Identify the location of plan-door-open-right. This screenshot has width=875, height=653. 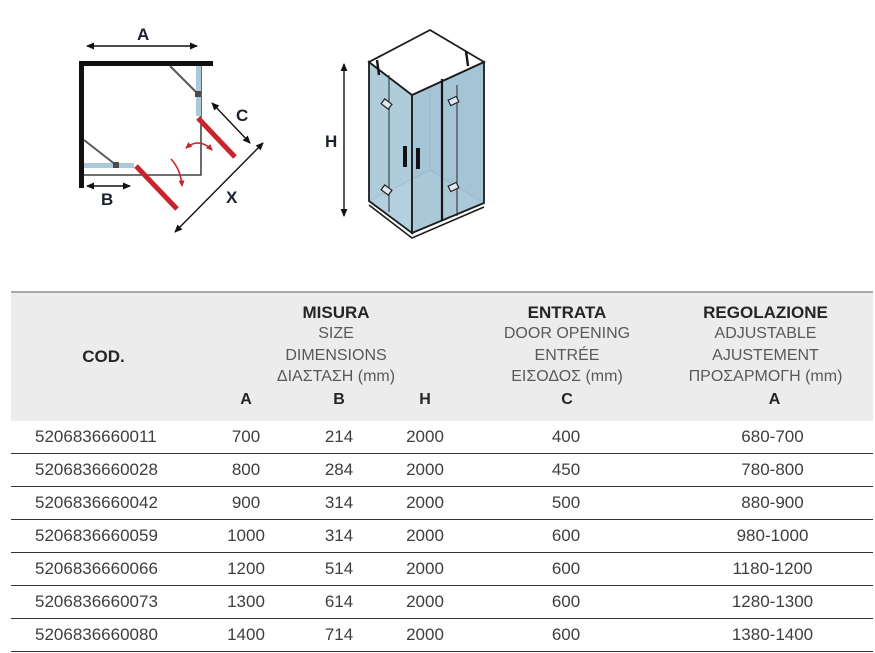
(216, 137).